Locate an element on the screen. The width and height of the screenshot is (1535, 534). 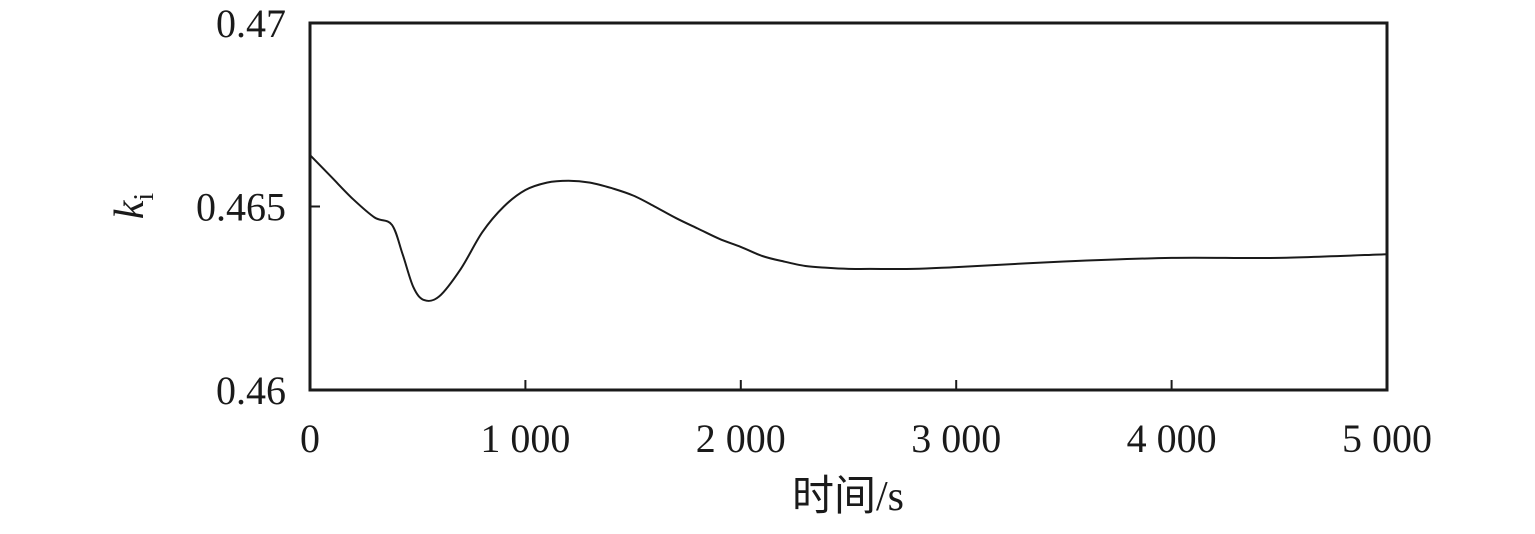
y-axis-title-subscript: i is located at coordinates (144, 197).